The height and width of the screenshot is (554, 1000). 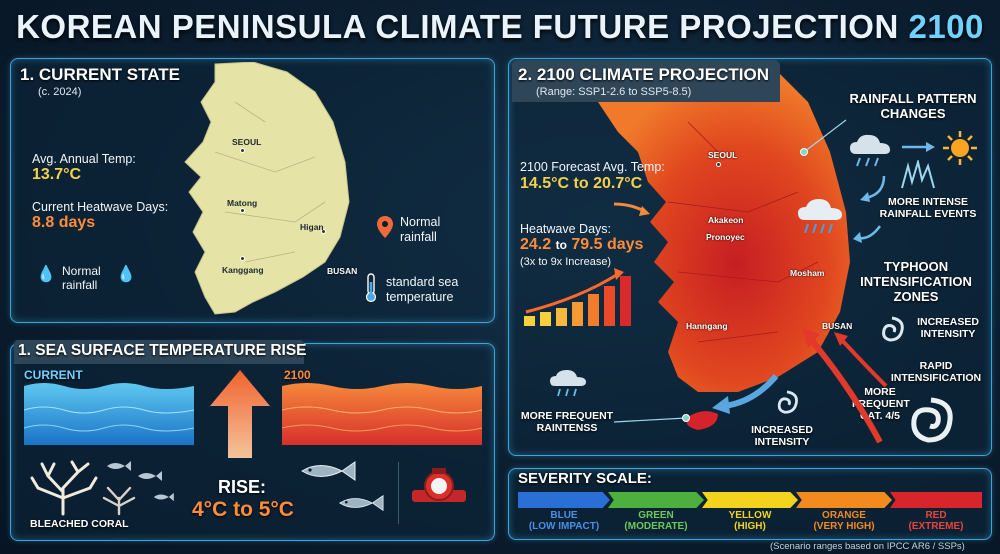 What do you see at coordinates (807, 273) in the screenshot?
I see `p-city-mosham: Mosham` at bounding box center [807, 273].